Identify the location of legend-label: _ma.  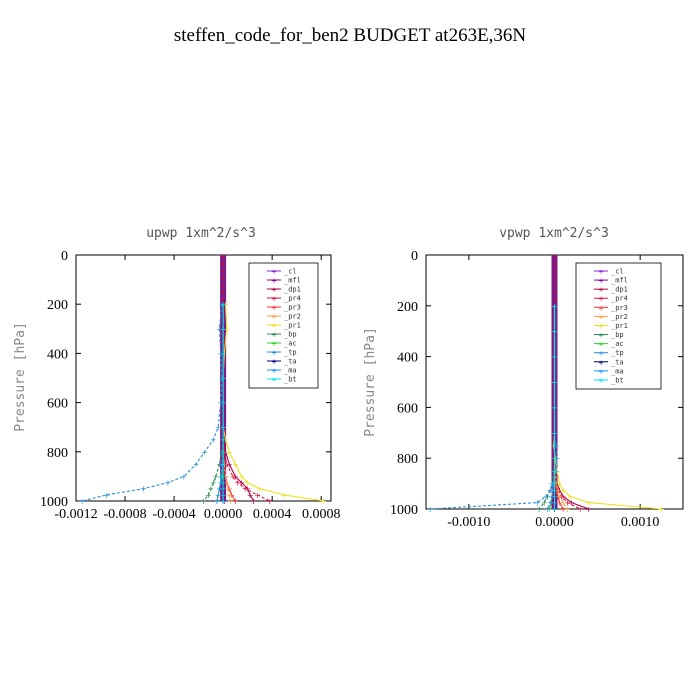
(290, 371).